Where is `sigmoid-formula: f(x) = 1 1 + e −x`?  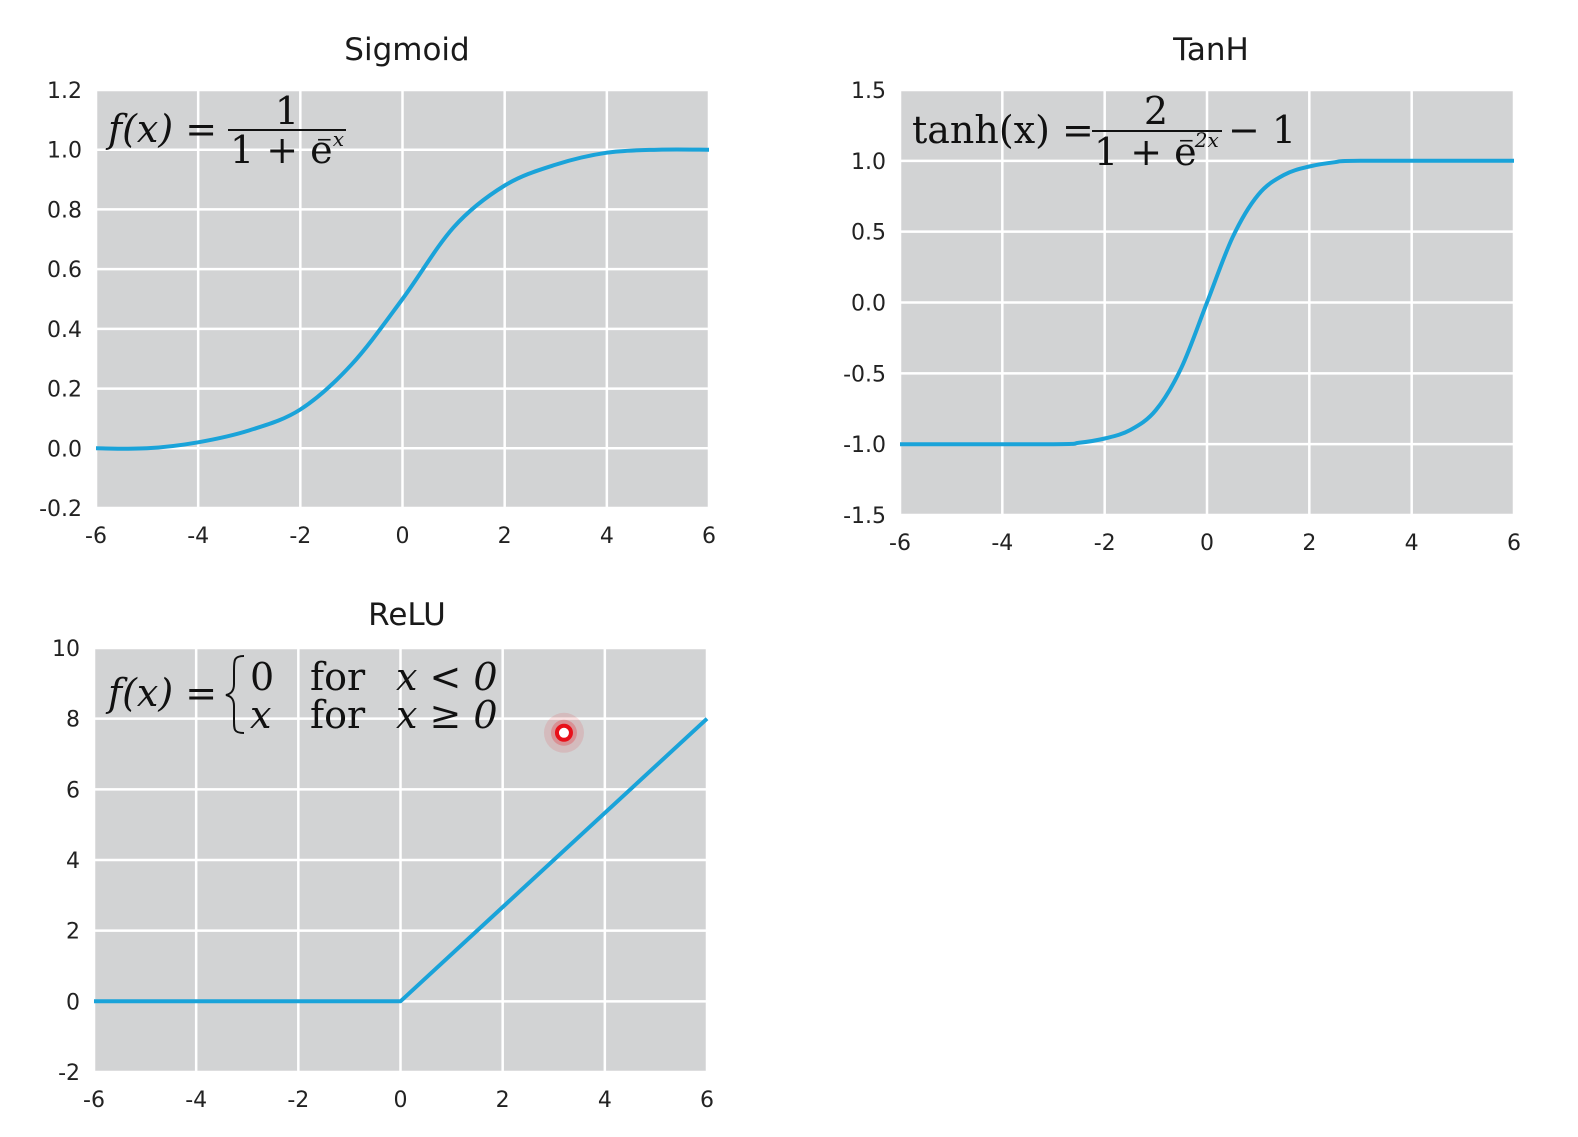
sigmoid-formula: f(x) = 1 1 + e −x is located at coordinates (225, 130).